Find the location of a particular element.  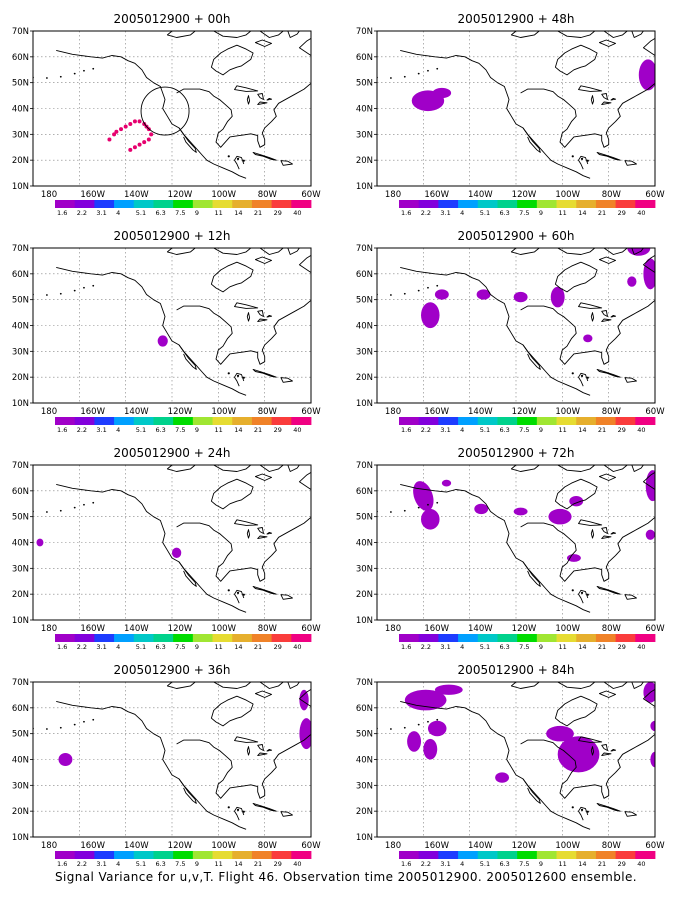

colorbar-label: 1.6 is located at coordinates (406, 647).